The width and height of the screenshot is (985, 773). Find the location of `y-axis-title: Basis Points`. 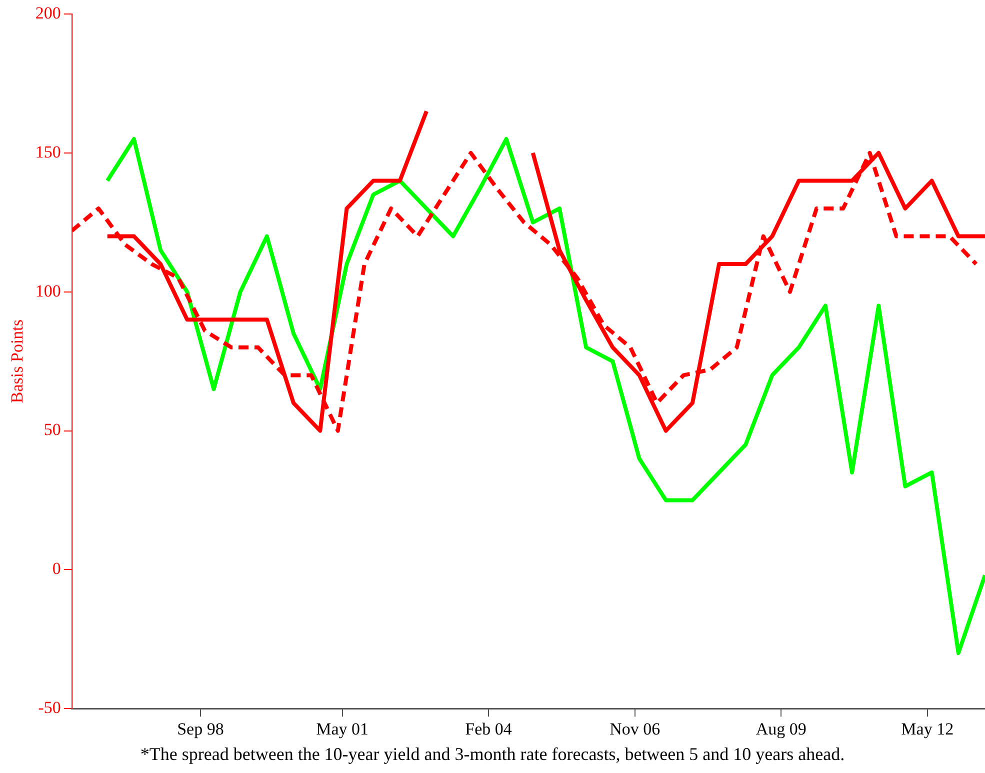

y-axis-title: Basis Points is located at coordinates (17, 361).